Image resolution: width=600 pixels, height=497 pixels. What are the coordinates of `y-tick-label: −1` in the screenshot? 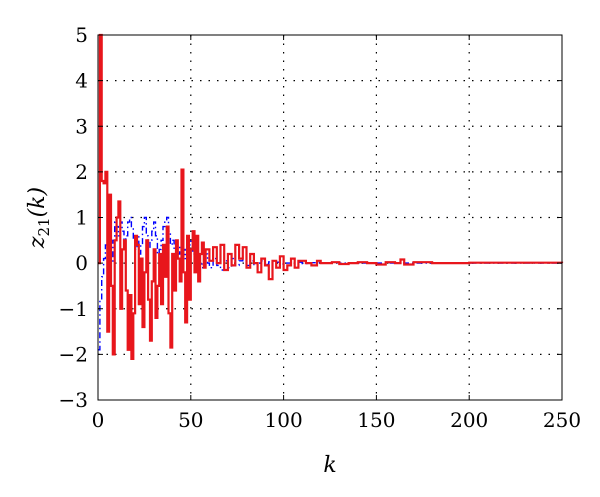 It's located at (73, 309).